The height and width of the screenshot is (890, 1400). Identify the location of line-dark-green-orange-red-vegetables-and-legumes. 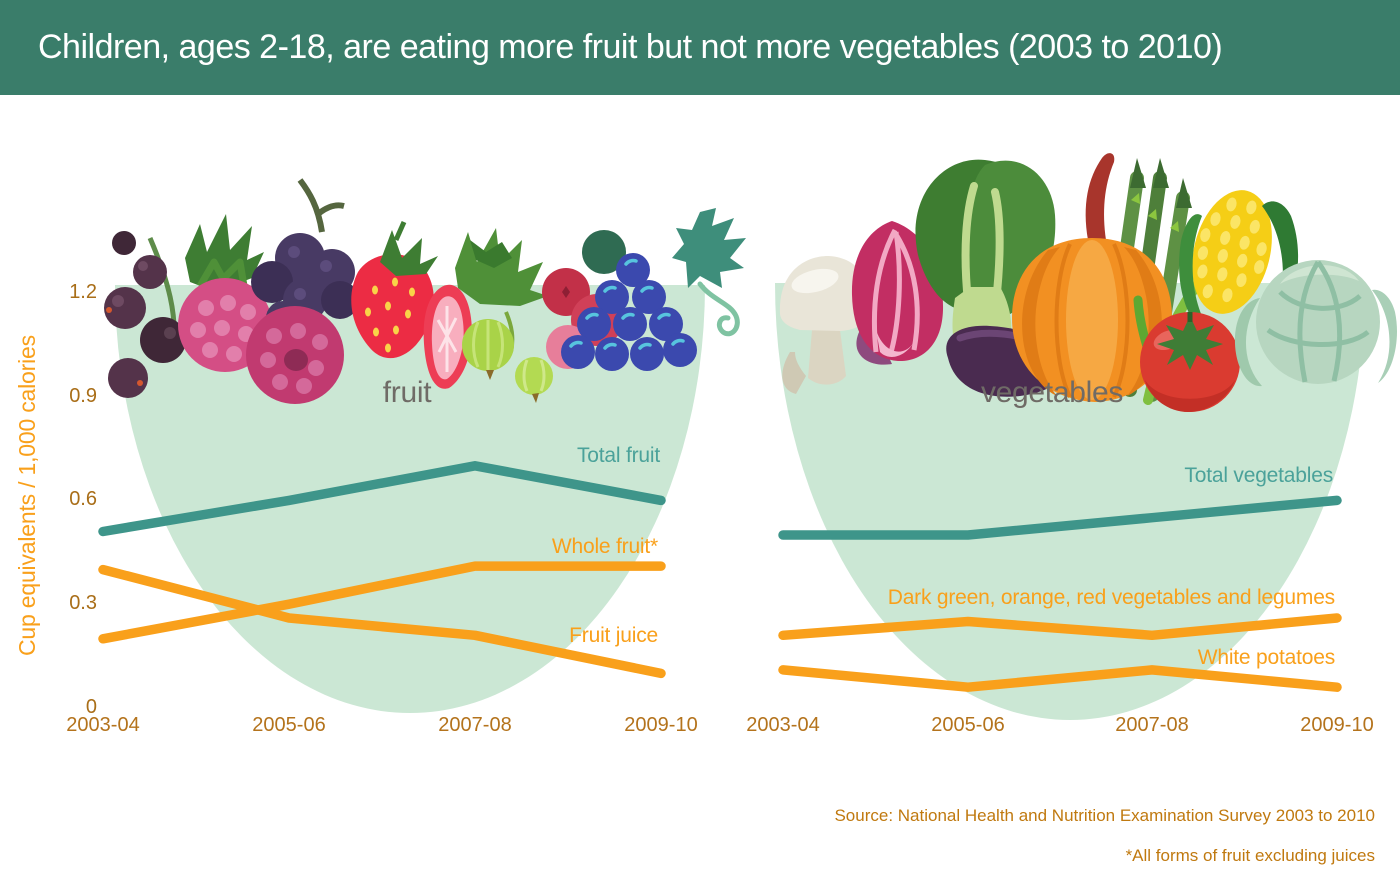
(1060, 627).